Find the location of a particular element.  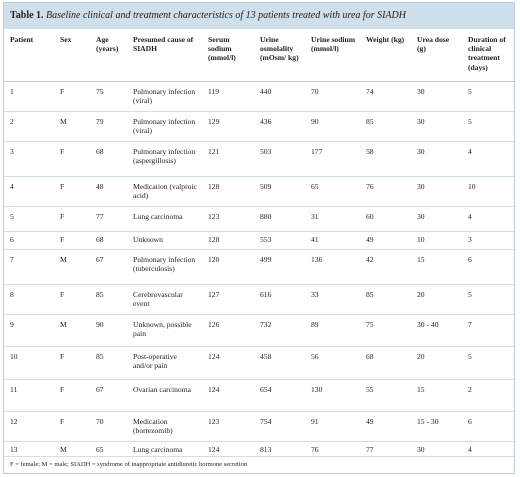

column-header: Sex is located at coordinates (72, 55).